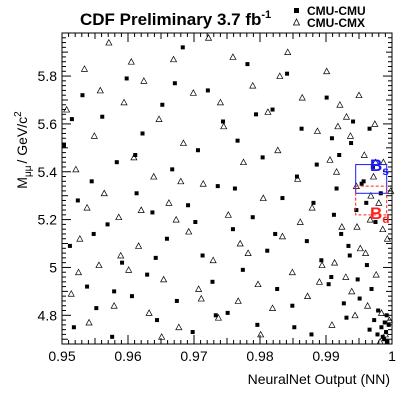 This screenshot has height=401, width=415. Describe the element at coordinates (259, 356) in the screenshot. I see `x-tick-label: 0.98` at that location.